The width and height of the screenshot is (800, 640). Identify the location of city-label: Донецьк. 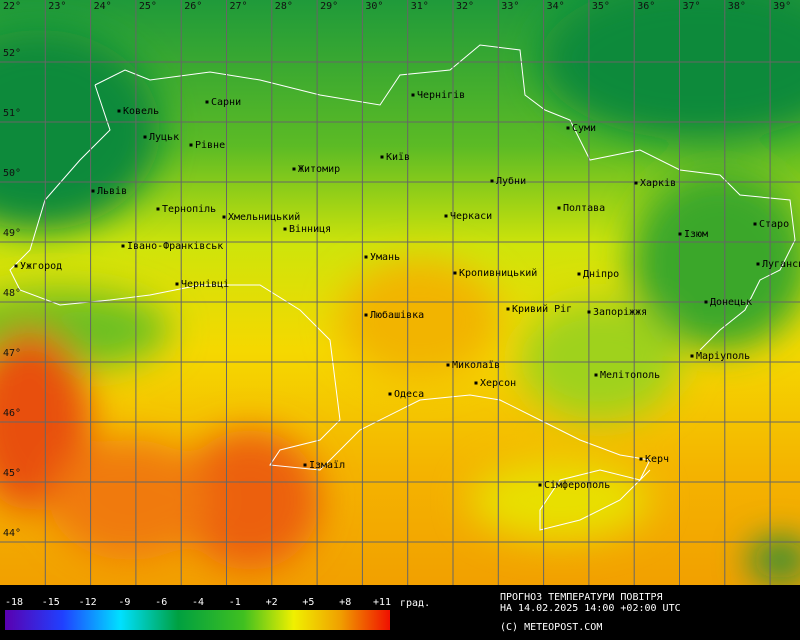
(731, 302).